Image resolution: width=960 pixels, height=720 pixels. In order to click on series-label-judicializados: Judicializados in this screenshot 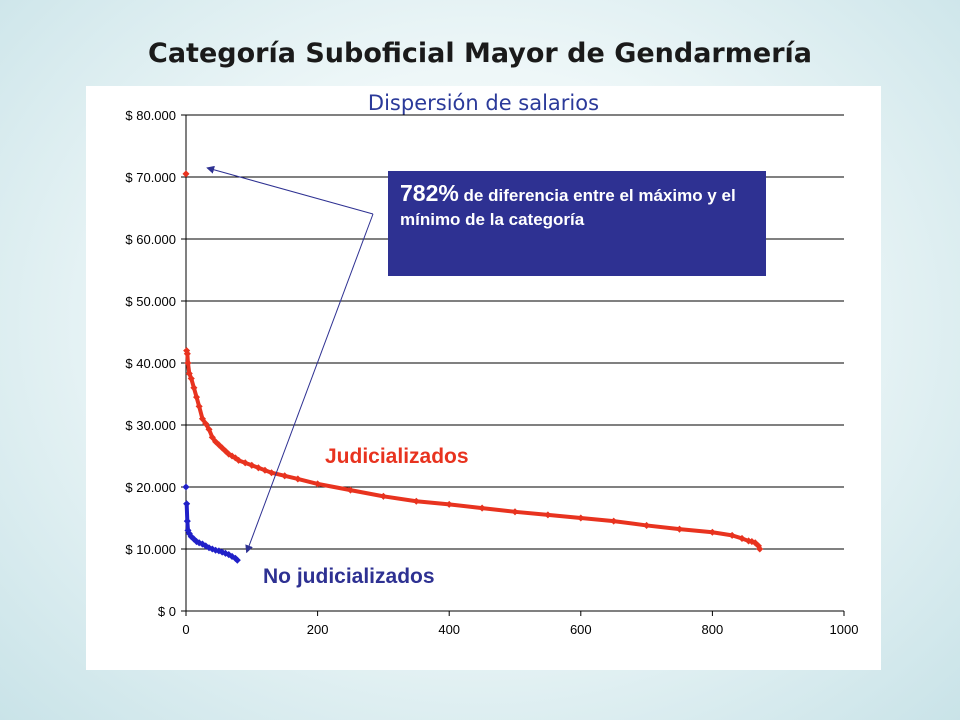, I will do `click(397, 456)`.